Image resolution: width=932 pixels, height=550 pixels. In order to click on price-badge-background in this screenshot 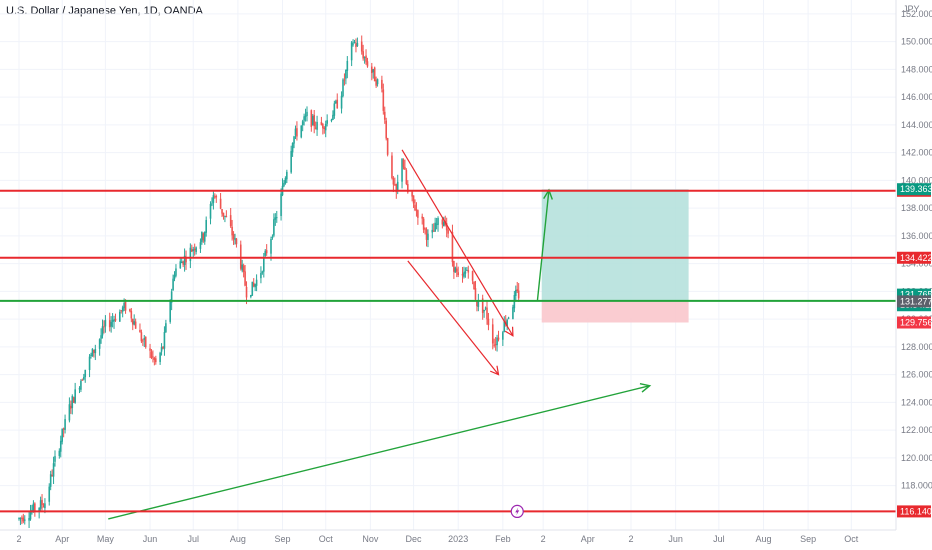, I will do `click(914, 189)`.